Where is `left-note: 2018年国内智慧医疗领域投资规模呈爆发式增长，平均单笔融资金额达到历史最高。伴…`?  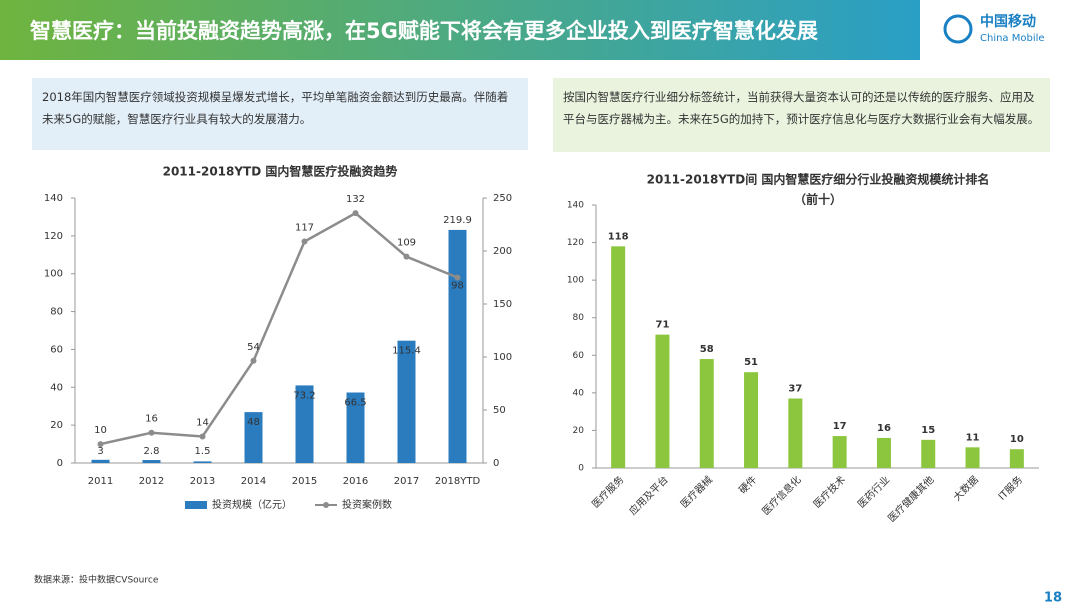 left-note: 2018年国内智慧医疗领域投资规模呈爆发式增长，平均单笔融资金额达到历史最高。伴… is located at coordinates (280, 114).